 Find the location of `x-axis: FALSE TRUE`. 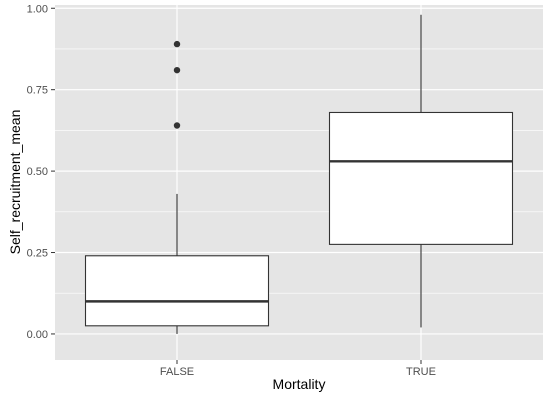

x-axis: FALSE TRUE is located at coordinates (298, 369).